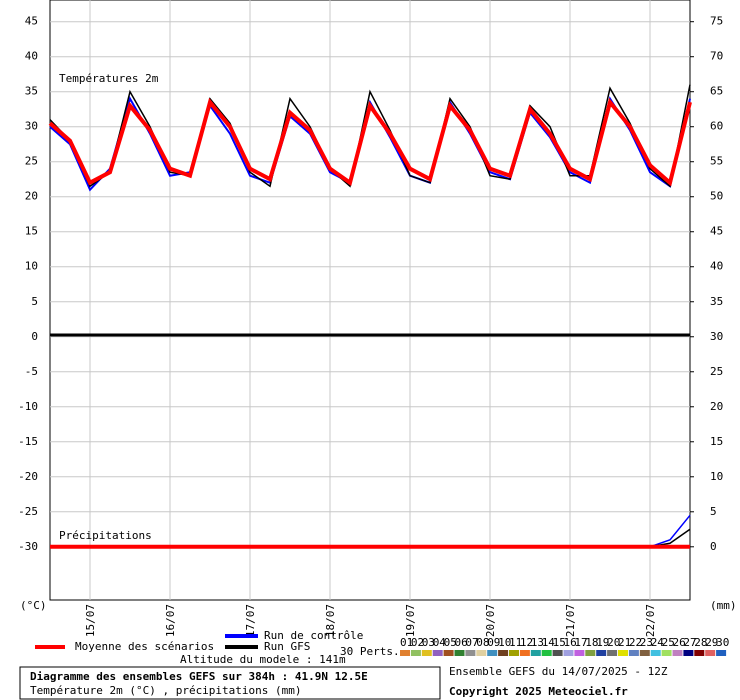  Describe the element at coordinates (722, 642) in the screenshot. I see `perturbation-name: 30` at that location.